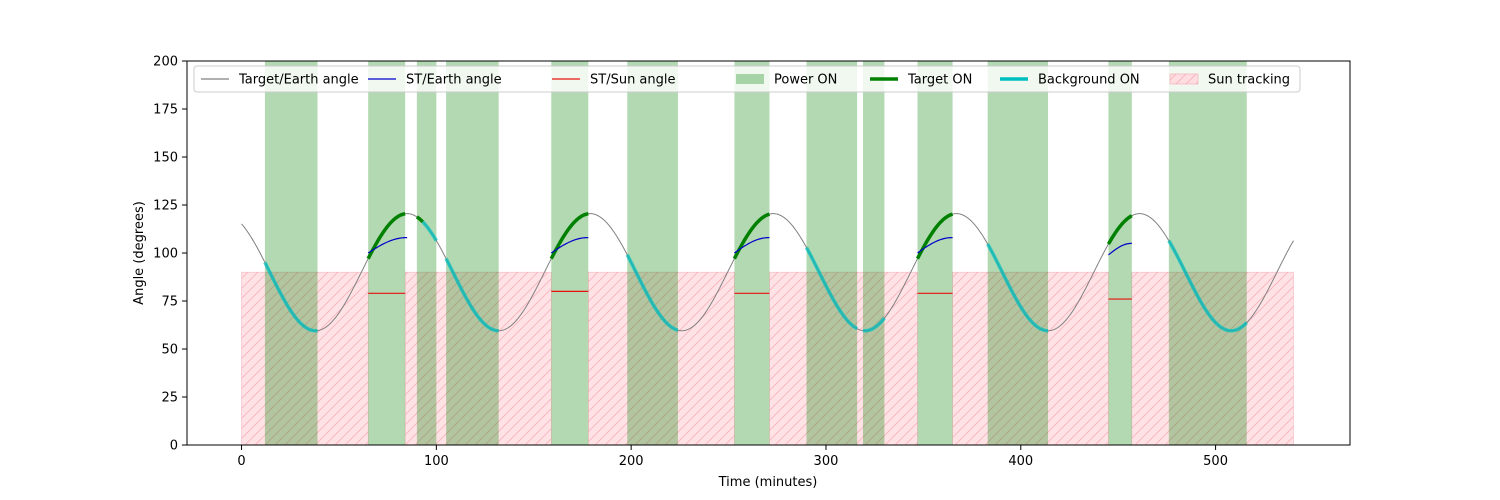 This screenshot has height=500, width=1500. I want to click on legend-item: Power ON, so click(786, 80).